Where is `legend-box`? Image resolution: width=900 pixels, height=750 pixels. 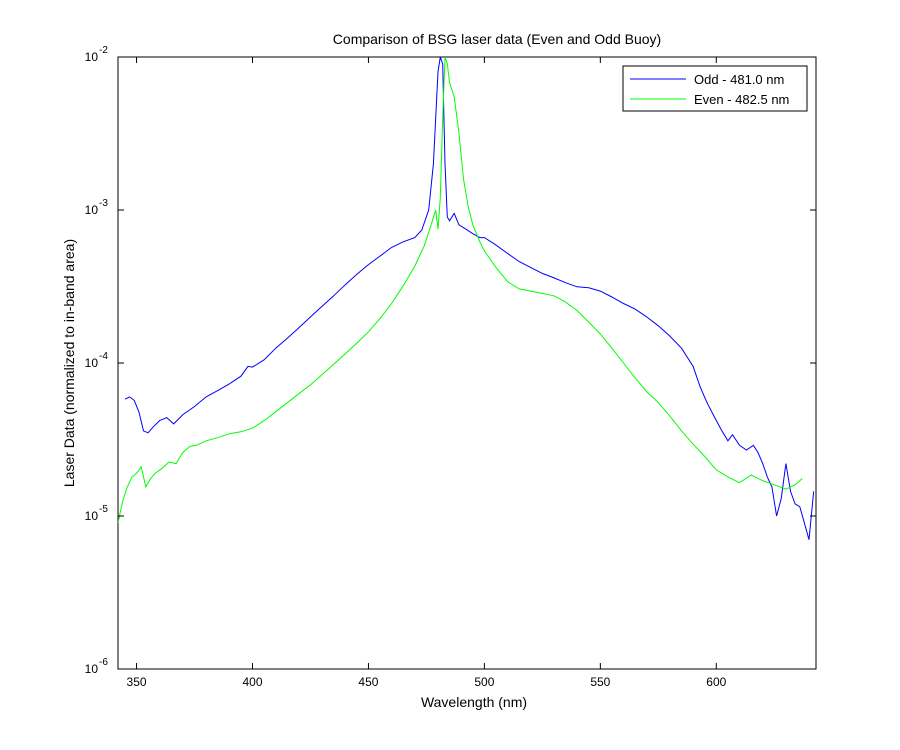
legend-box is located at coordinates (715, 88).